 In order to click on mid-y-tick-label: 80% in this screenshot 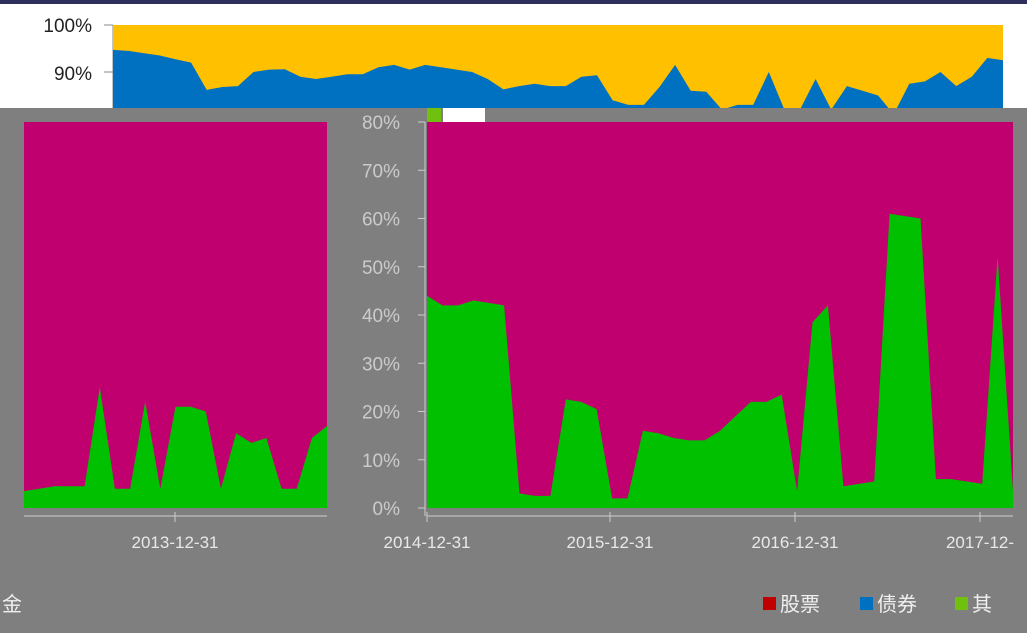, I will do `click(381, 123)`.